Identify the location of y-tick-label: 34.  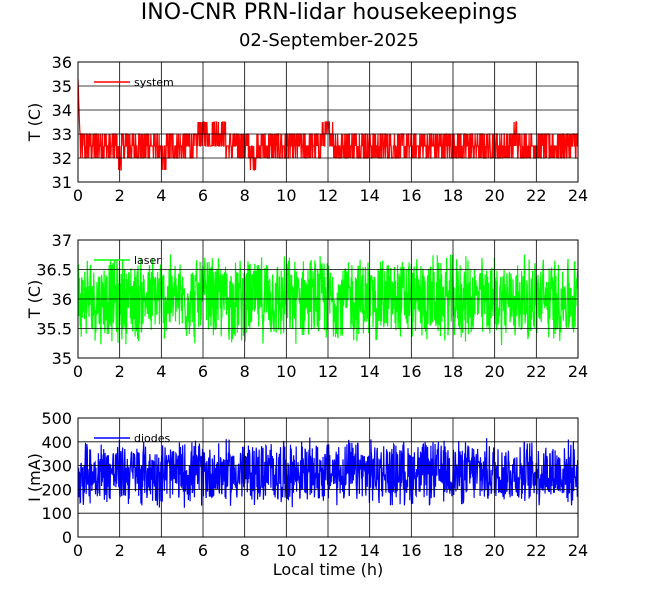
(62, 110).